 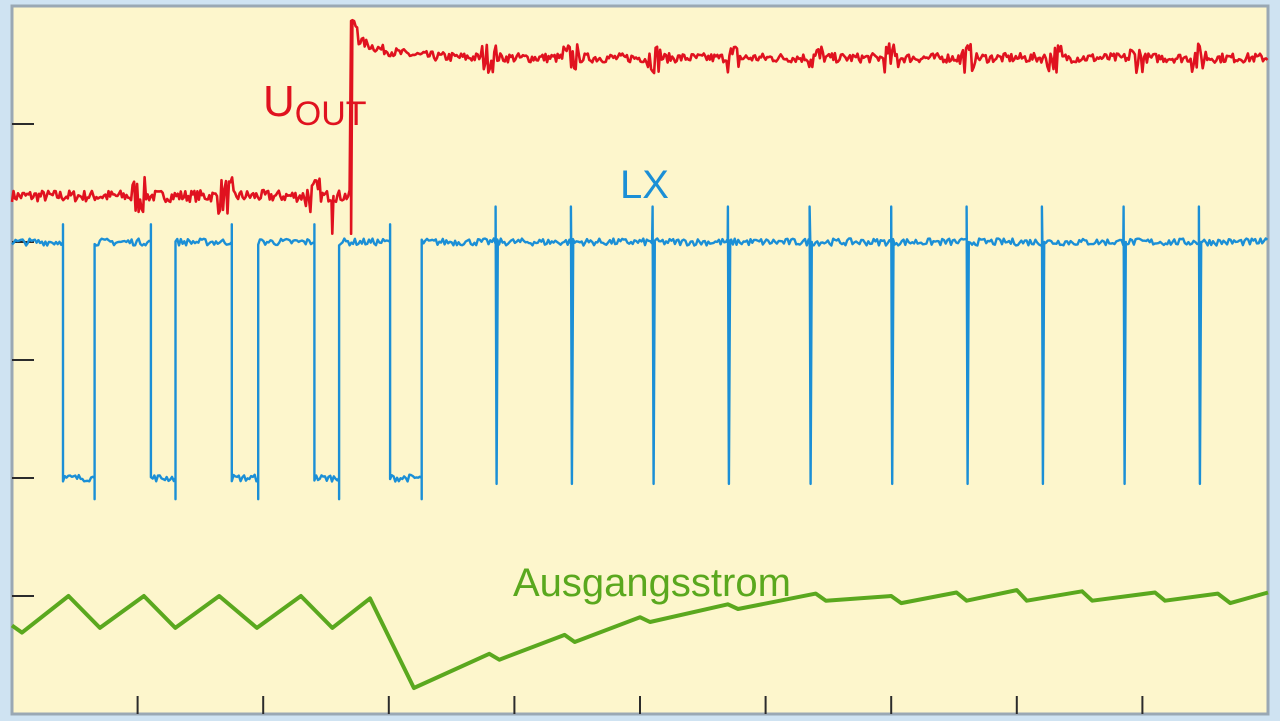 I want to click on uout-label-sub: OUT, so click(x=331, y=114).